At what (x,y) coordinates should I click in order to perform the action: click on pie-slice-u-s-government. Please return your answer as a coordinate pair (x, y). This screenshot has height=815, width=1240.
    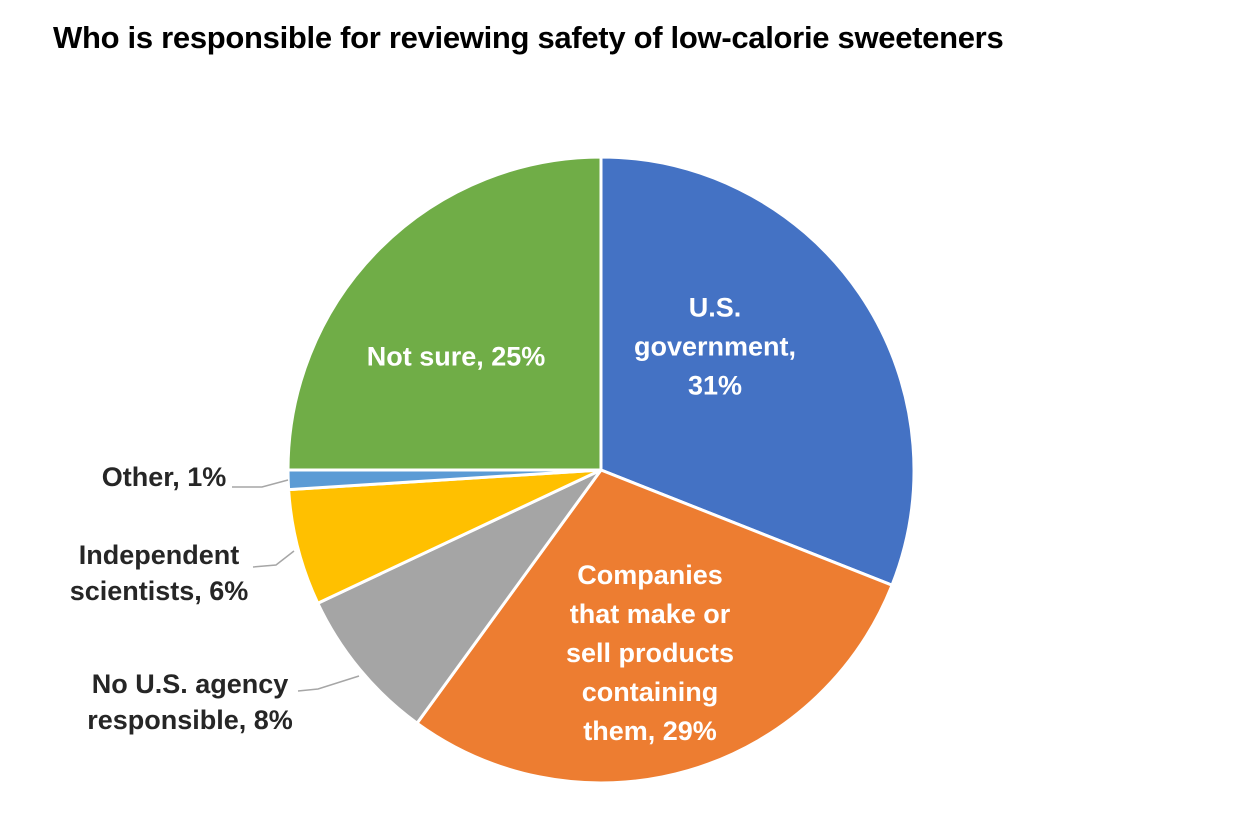
    Looking at the image, I should click on (757, 371).